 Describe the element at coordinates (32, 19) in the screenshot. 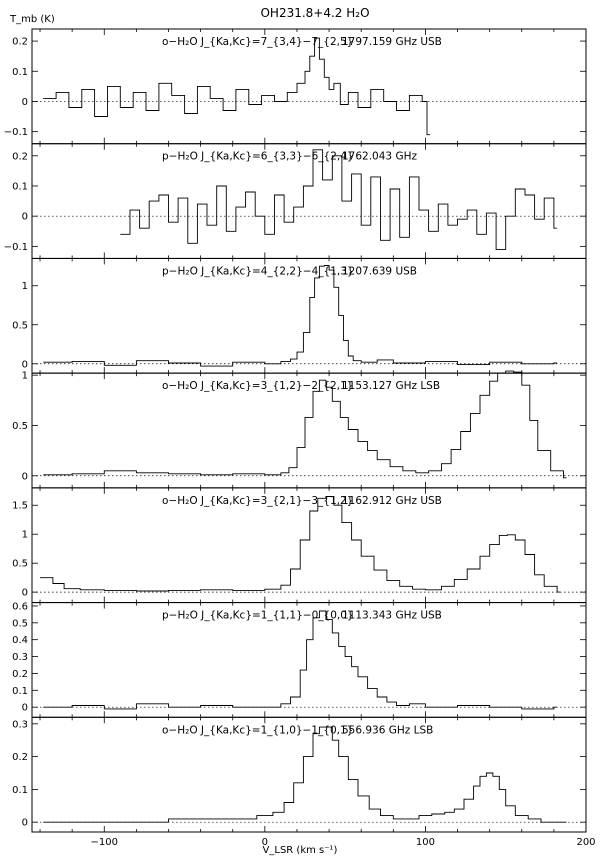

I see `y-axis-label: T_mb (K)` at that location.